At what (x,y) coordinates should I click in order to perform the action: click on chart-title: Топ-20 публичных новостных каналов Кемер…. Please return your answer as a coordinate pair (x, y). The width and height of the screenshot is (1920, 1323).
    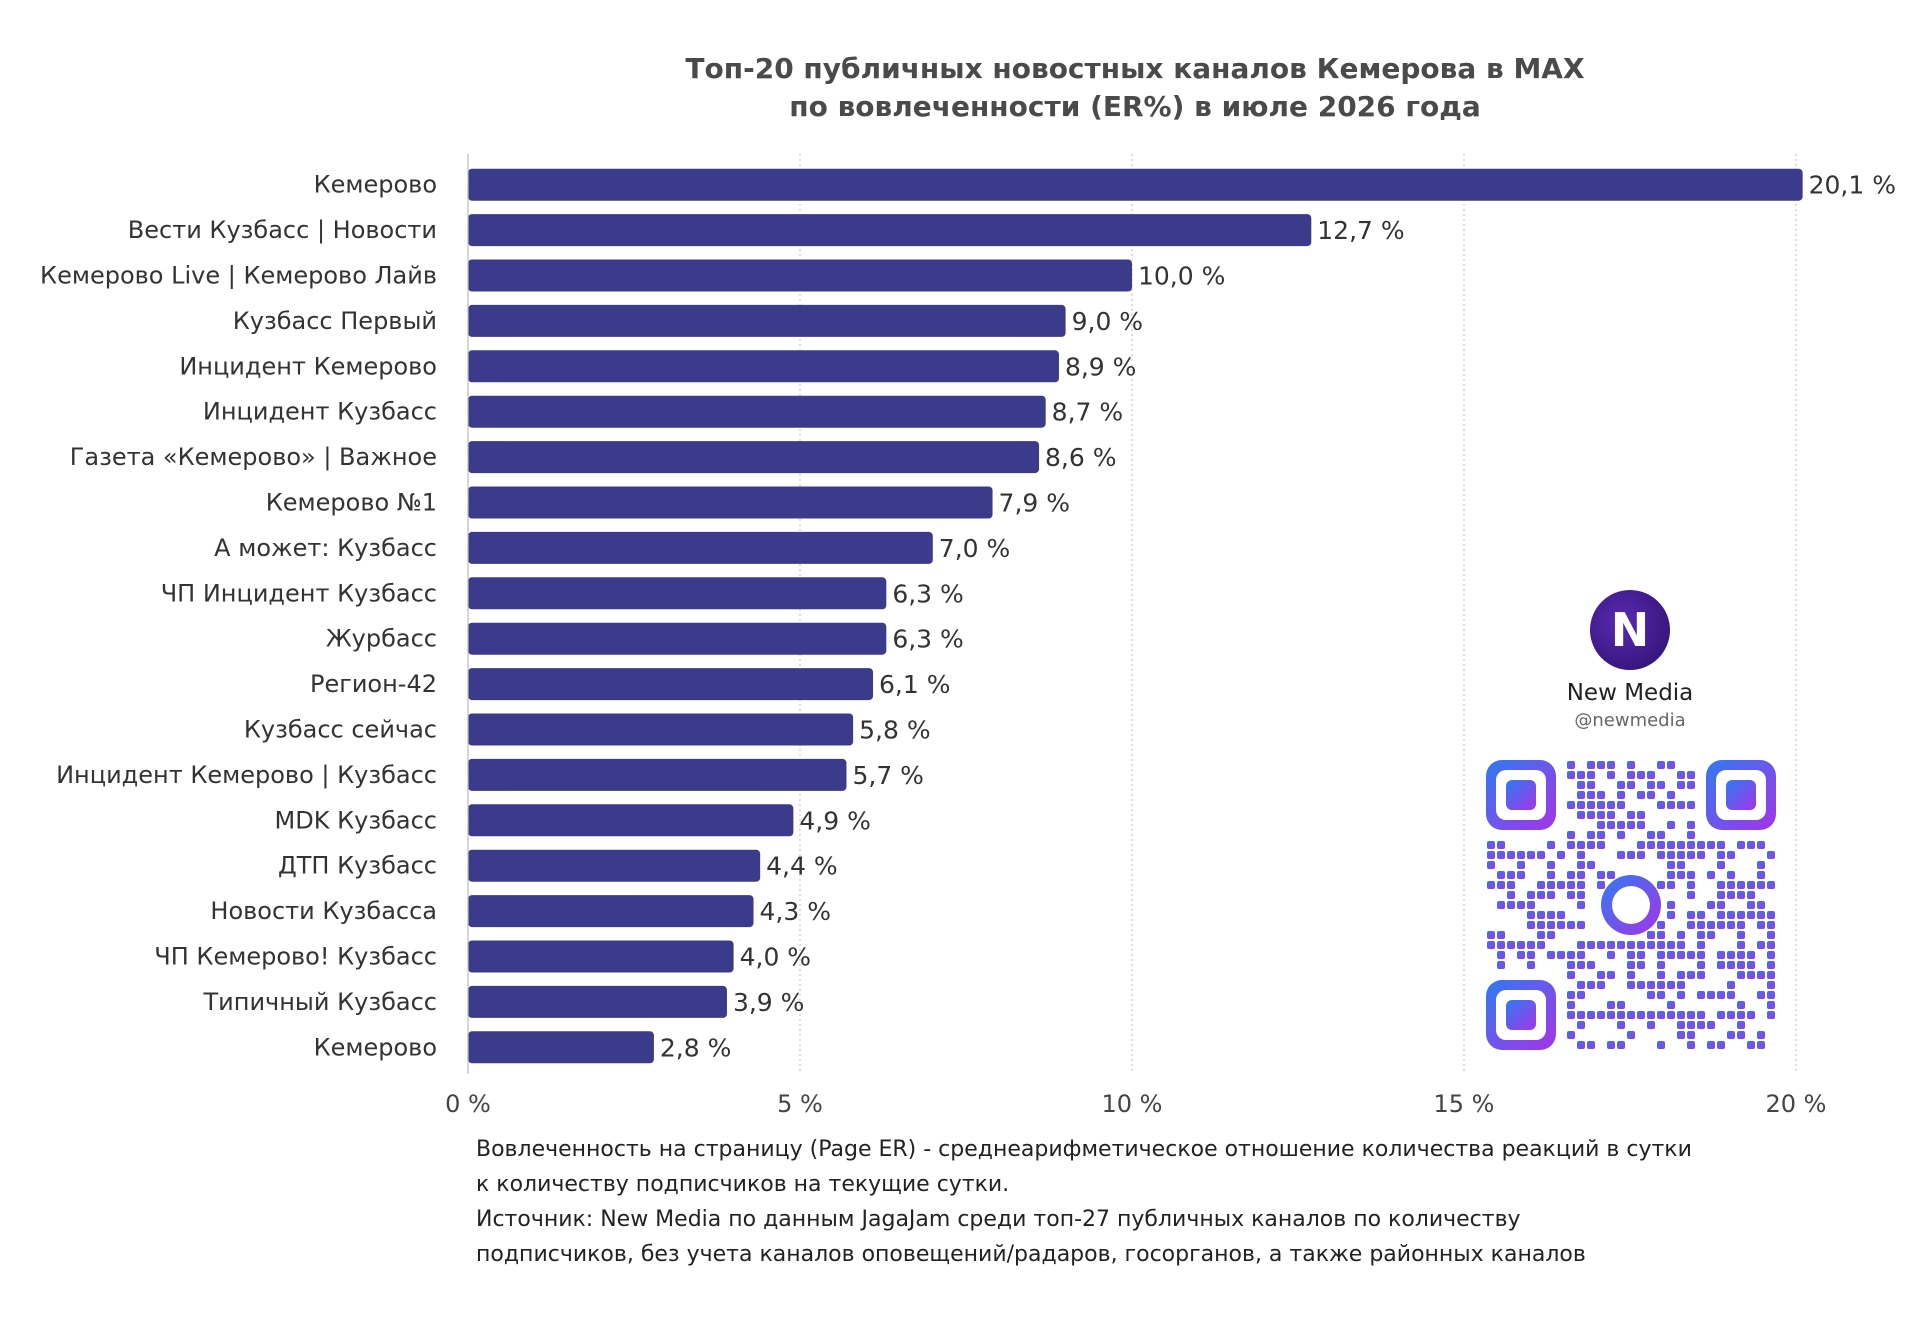
    Looking at the image, I should click on (960, 88).